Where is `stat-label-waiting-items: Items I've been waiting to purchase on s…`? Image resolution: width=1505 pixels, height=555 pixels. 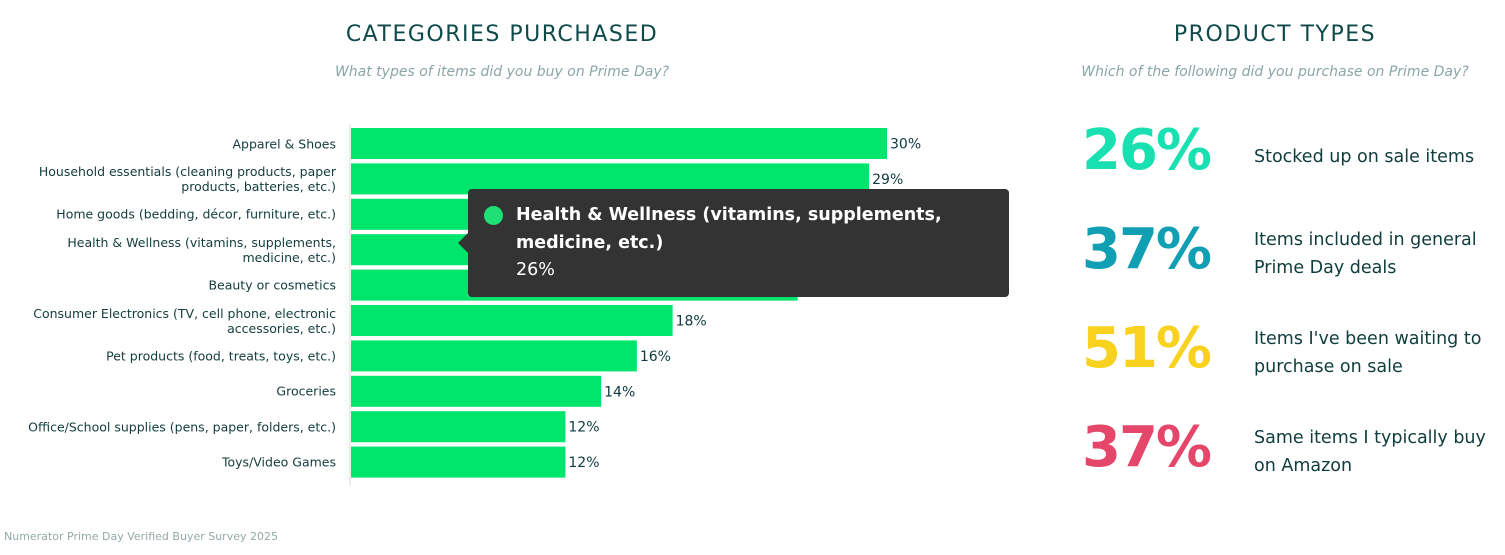
stat-label-waiting-items: Items I've been waiting to purchase on s… is located at coordinates (1368, 353).